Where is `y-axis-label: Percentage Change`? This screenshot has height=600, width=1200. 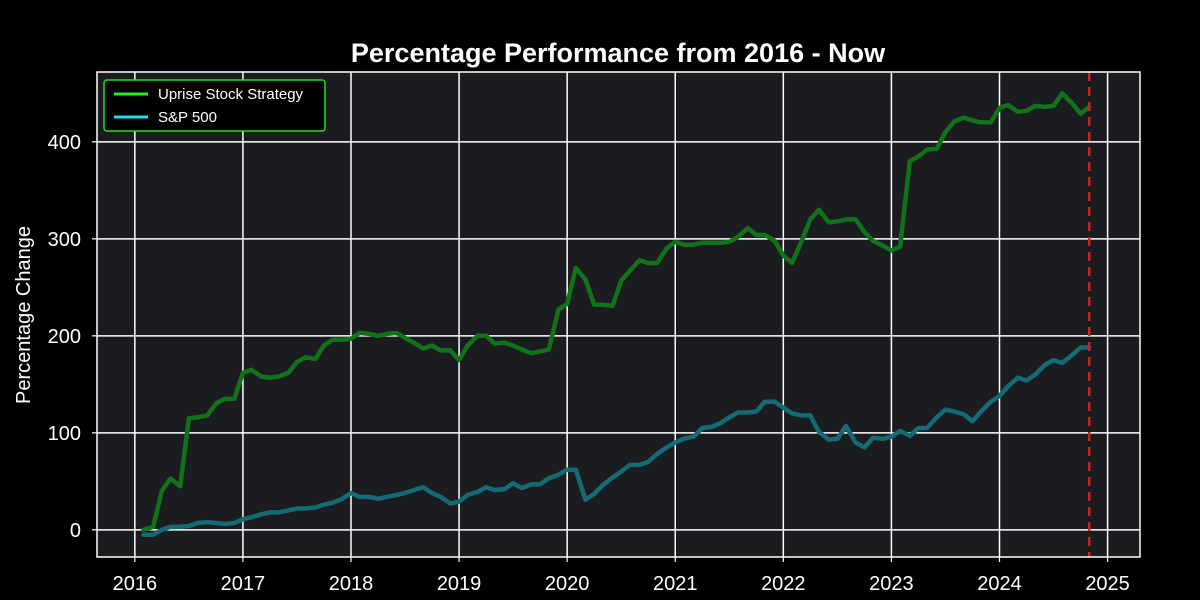
y-axis-label: Percentage Change is located at coordinates (24, 315).